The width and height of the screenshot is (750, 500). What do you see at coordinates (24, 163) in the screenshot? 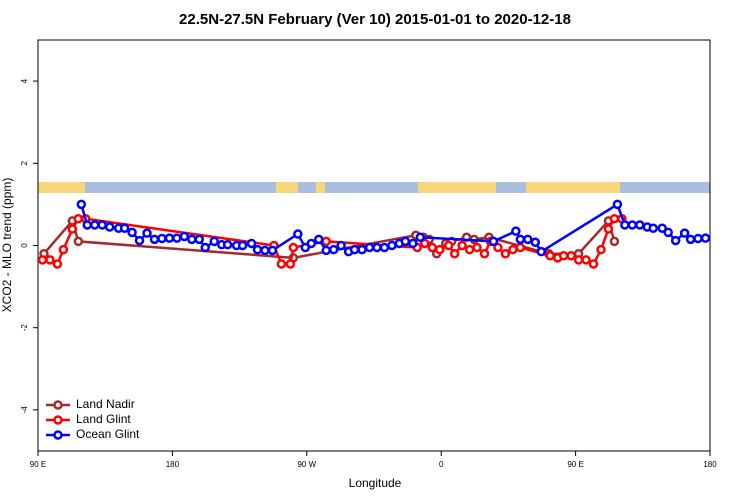
I see `y-tick-label: 2` at bounding box center [24, 163].